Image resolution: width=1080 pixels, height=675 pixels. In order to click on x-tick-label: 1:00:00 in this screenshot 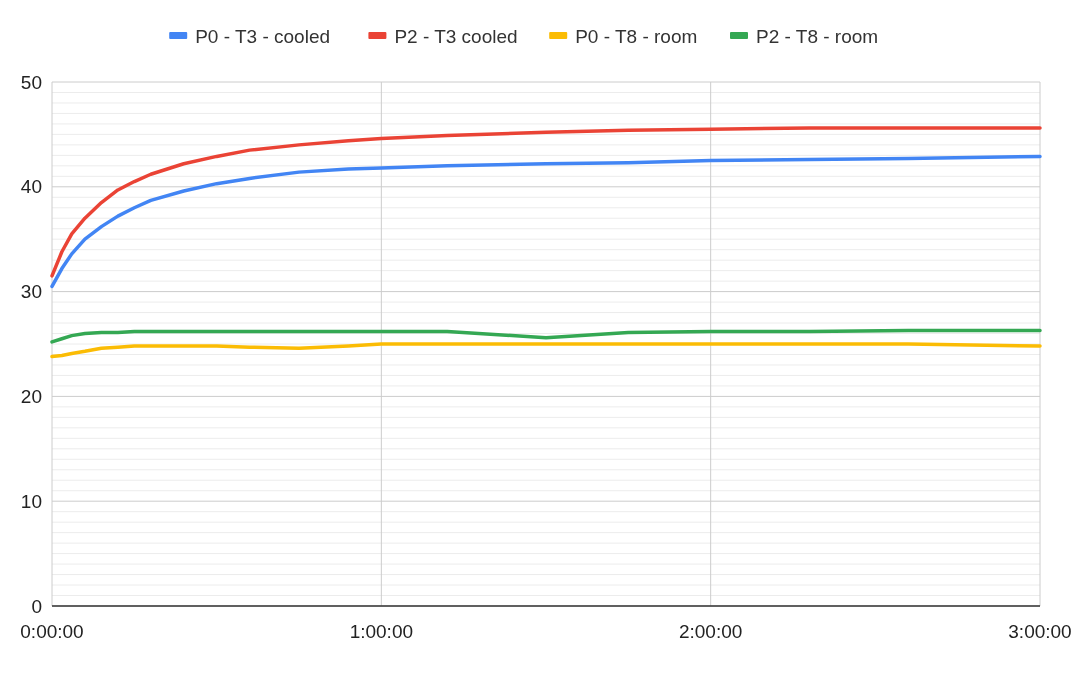, I will do `click(381, 631)`.